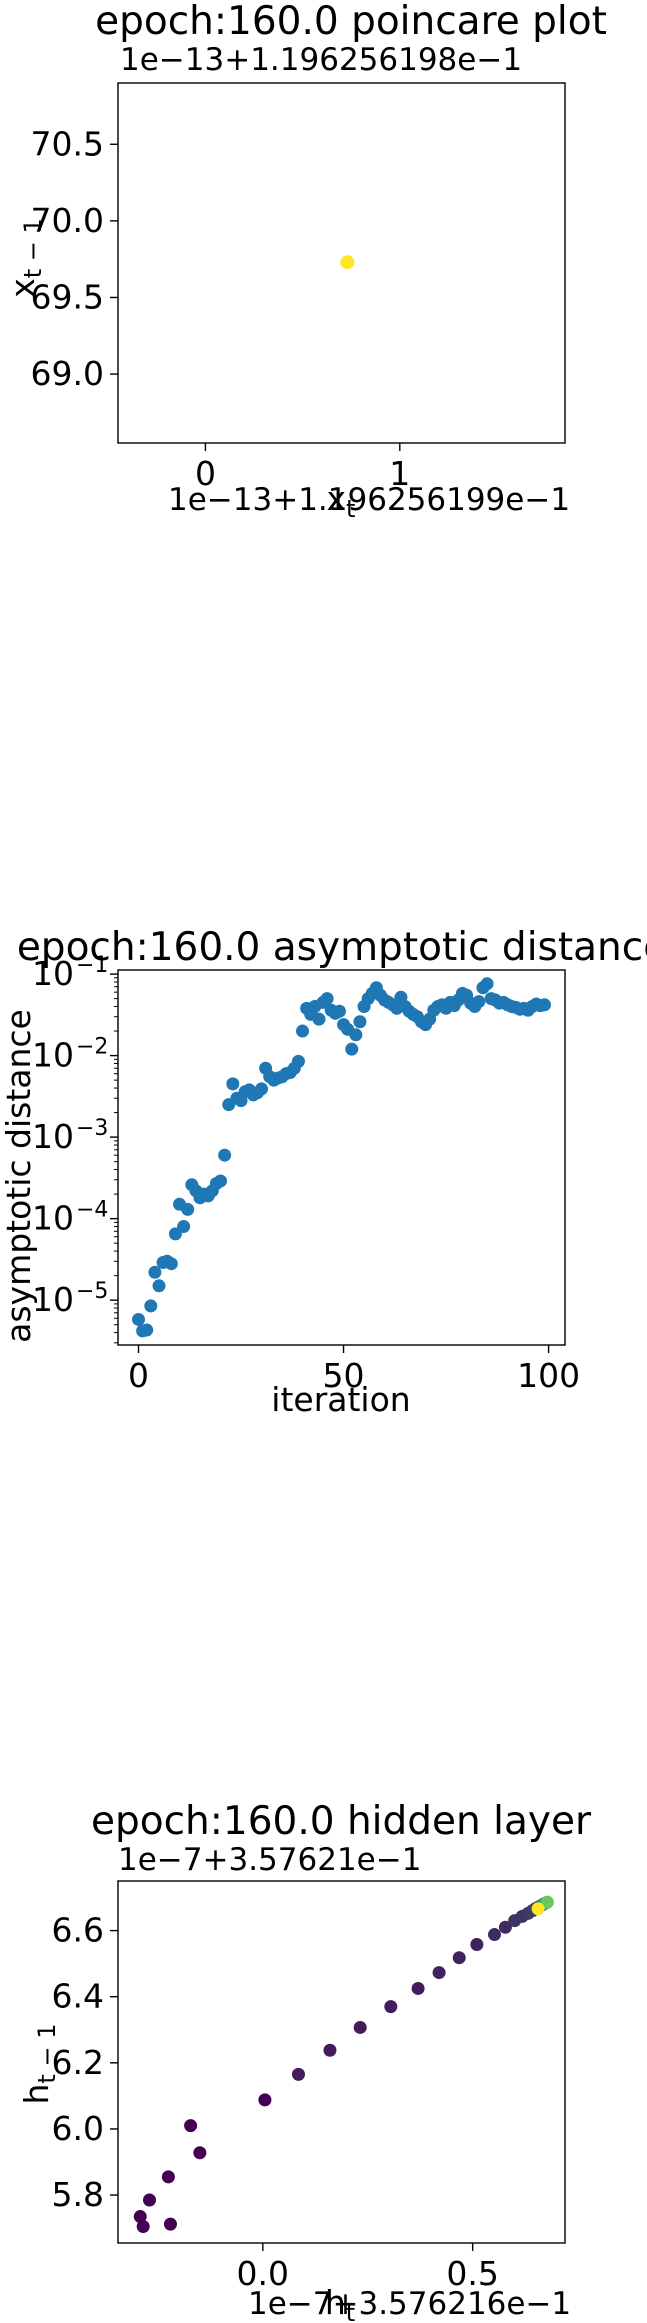  I want to click on x-offset-text: 1e−7+3.576216e−1, so click(409, 2304).